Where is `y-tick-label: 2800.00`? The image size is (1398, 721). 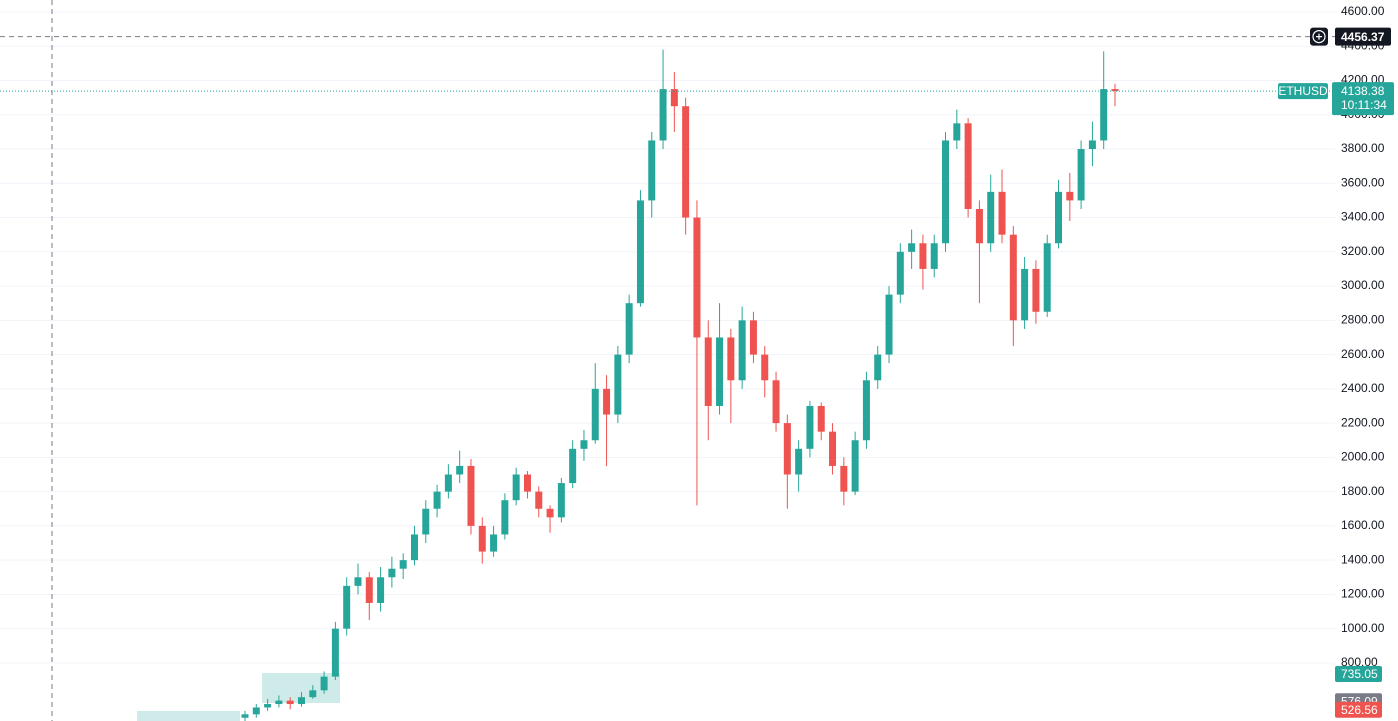 y-tick-label: 2800.00 is located at coordinates (1363, 320).